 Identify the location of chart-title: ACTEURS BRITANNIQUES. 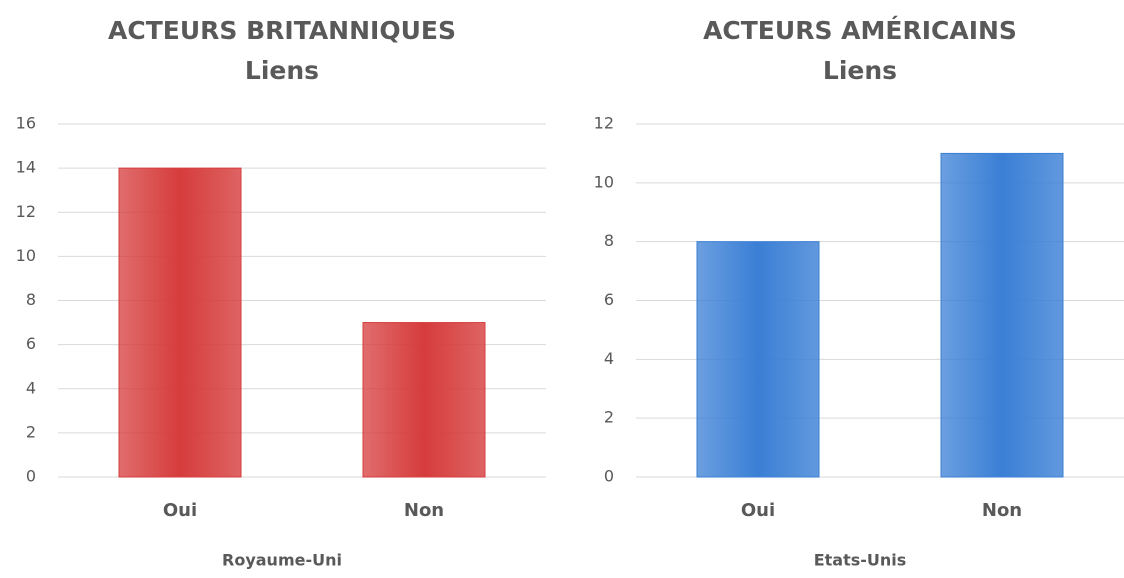
(282, 30).